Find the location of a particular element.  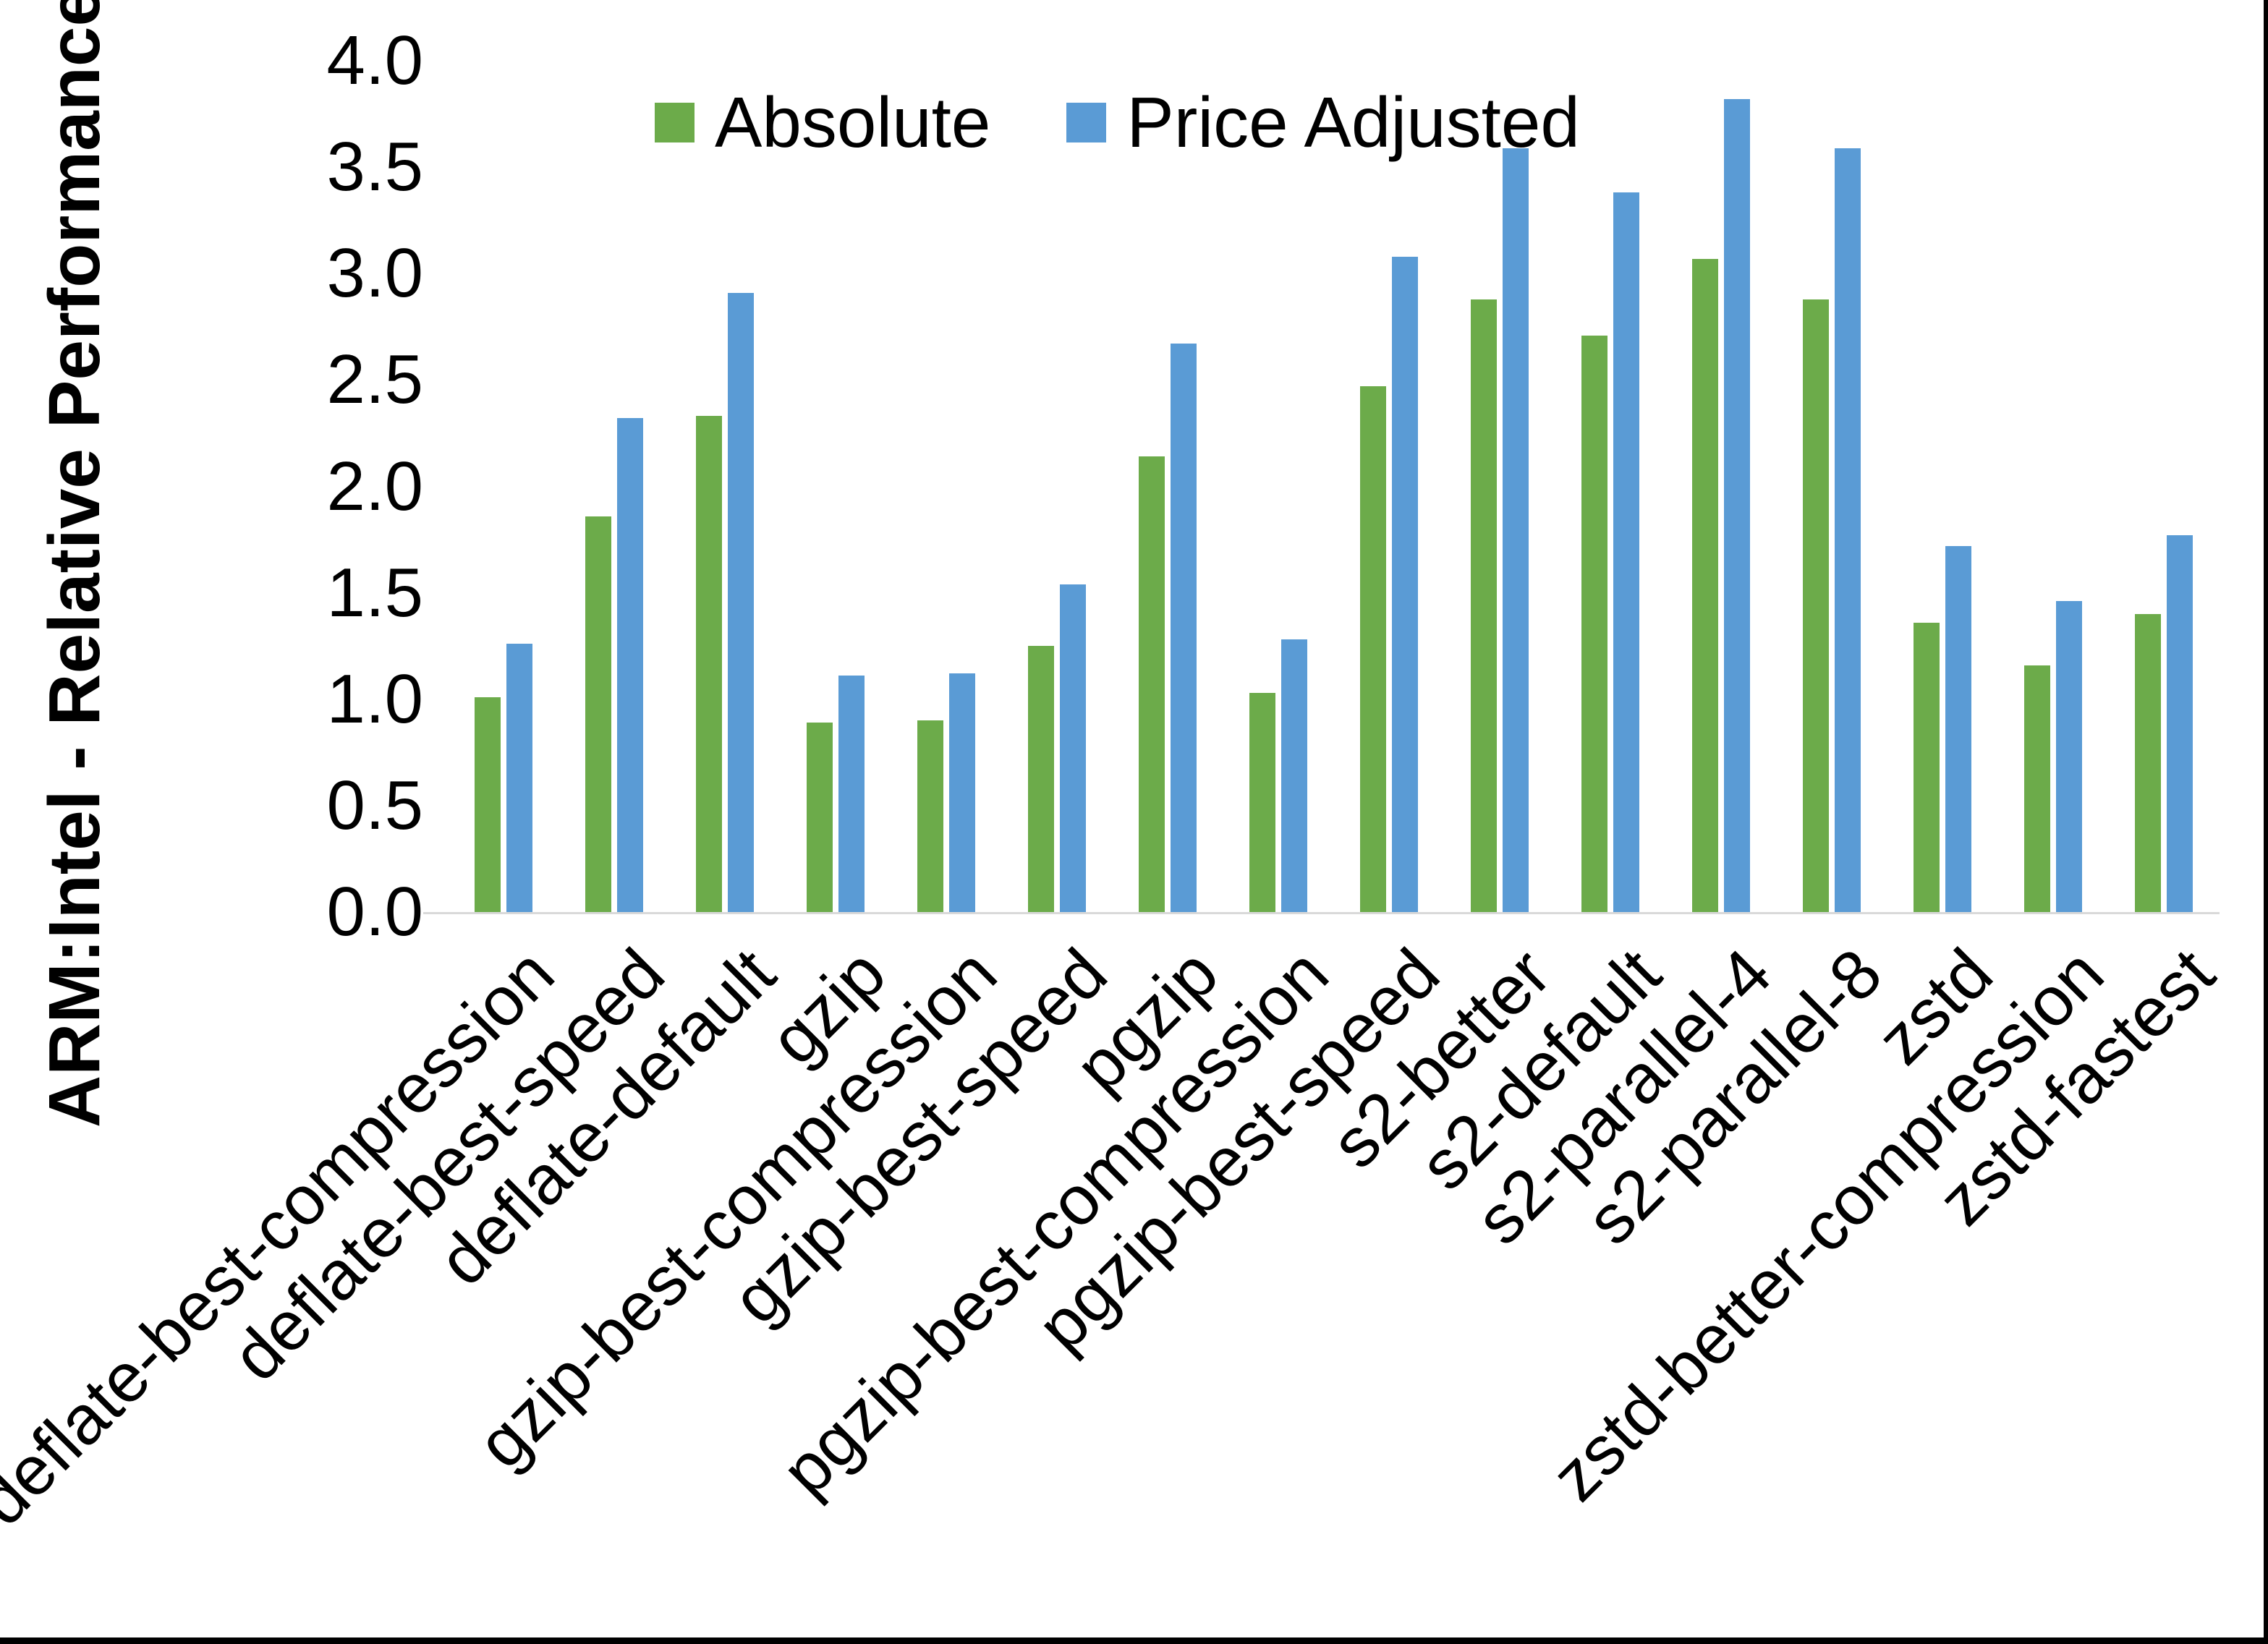

bar-absolute-s2-better is located at coordinates (1484, 605).